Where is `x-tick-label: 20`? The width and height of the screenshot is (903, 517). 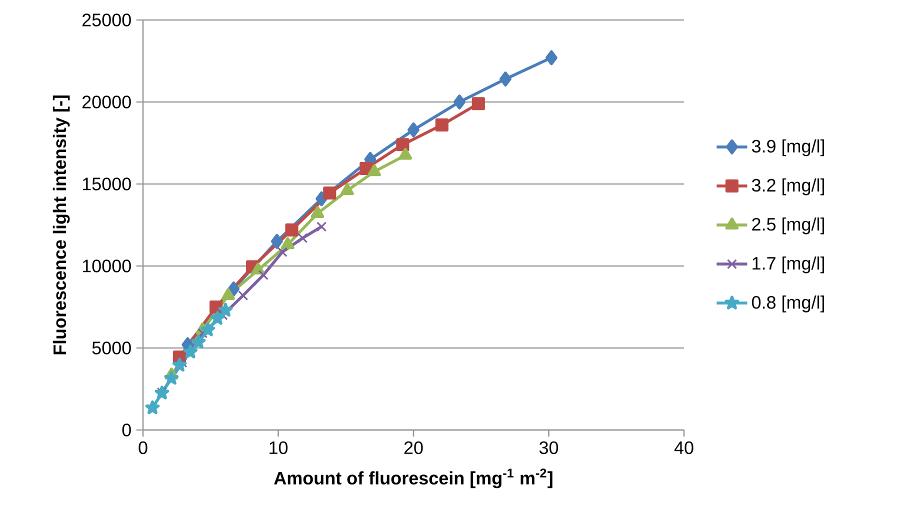
x-tick-label: 20 is located at coordinates (413, 447).